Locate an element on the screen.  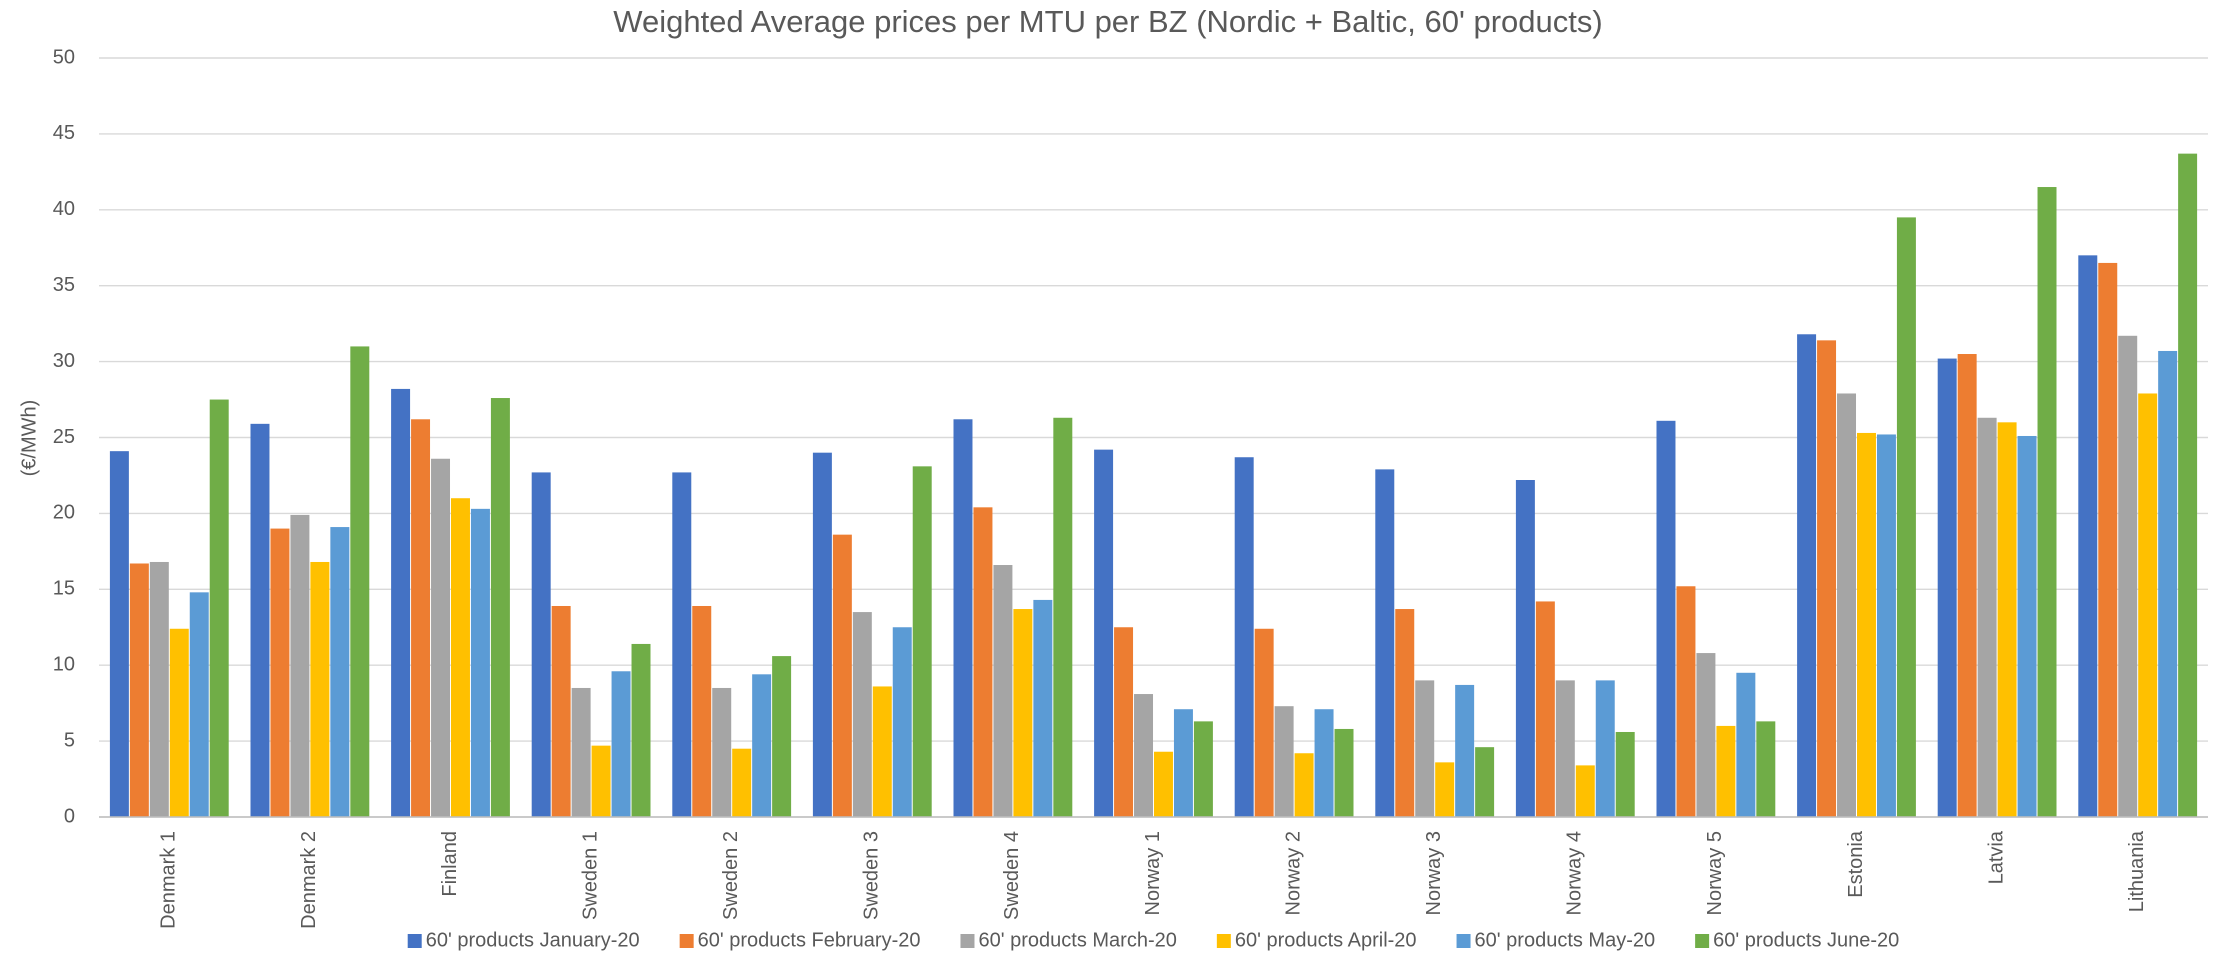
y-tick-label: 35 is located at coordinates (64, 285).